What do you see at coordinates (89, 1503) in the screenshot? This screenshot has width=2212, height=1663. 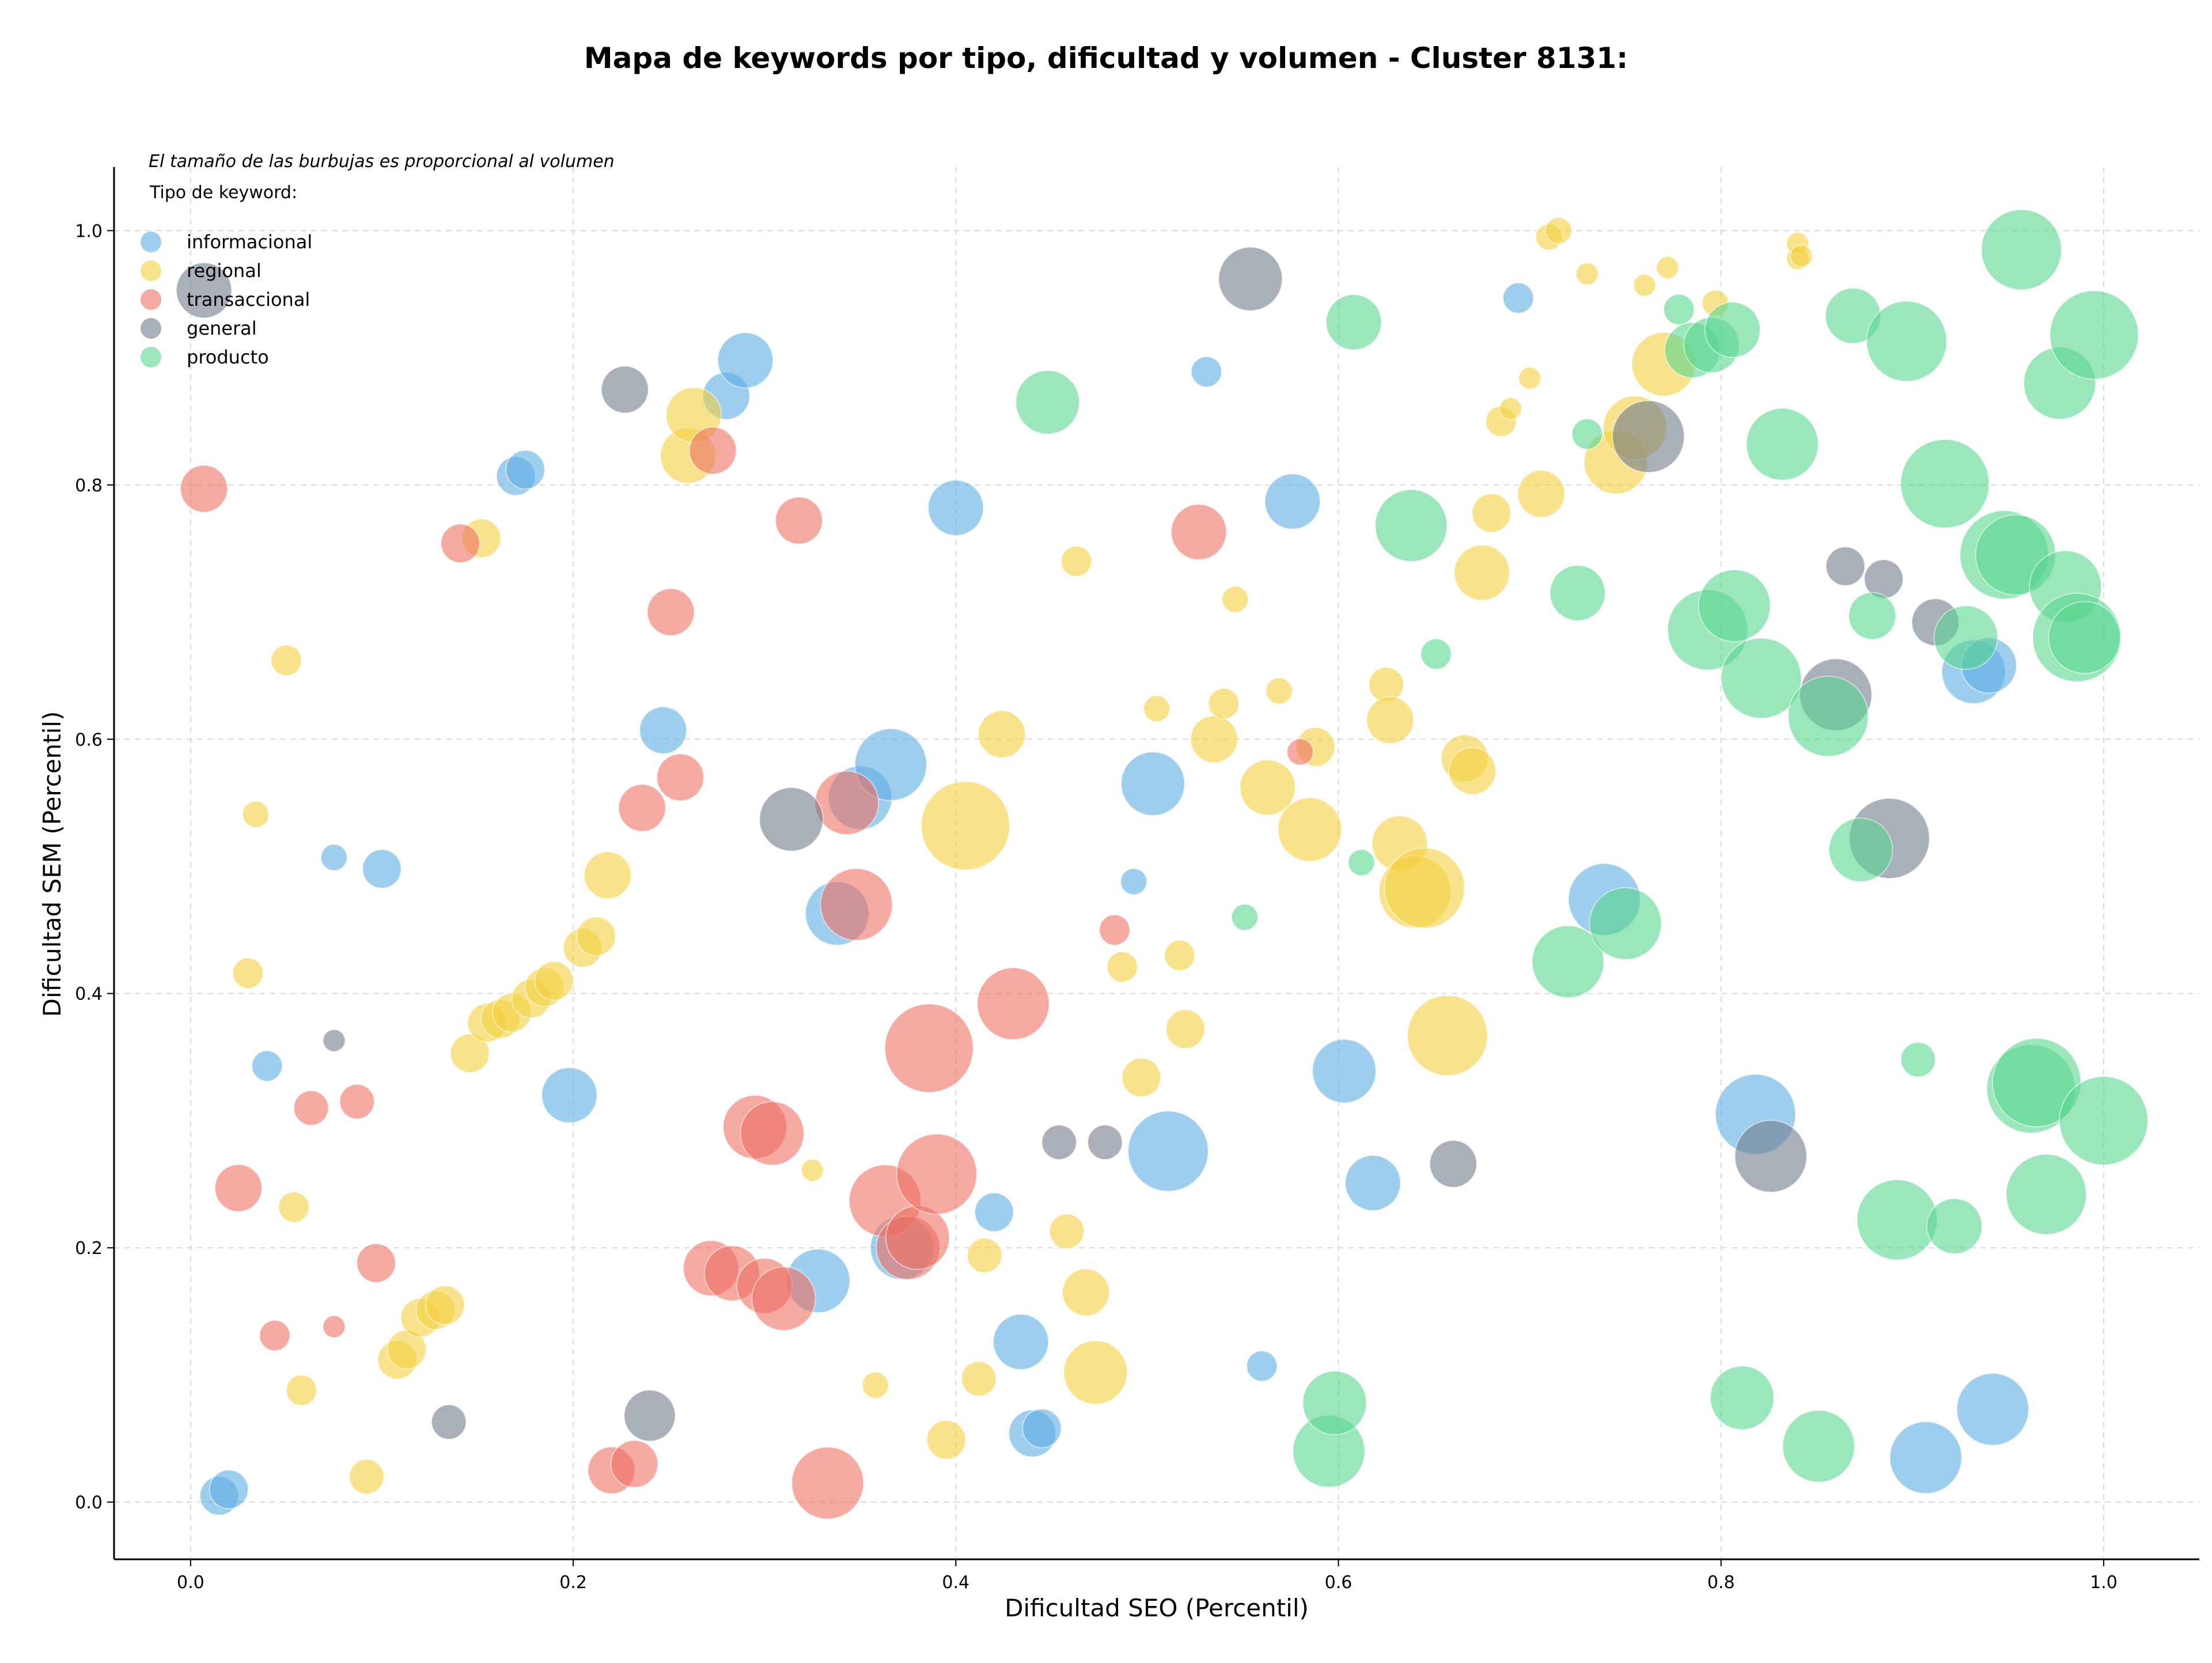 I see `y-tick-label: 0.0` at bounding box center [89, 1503].